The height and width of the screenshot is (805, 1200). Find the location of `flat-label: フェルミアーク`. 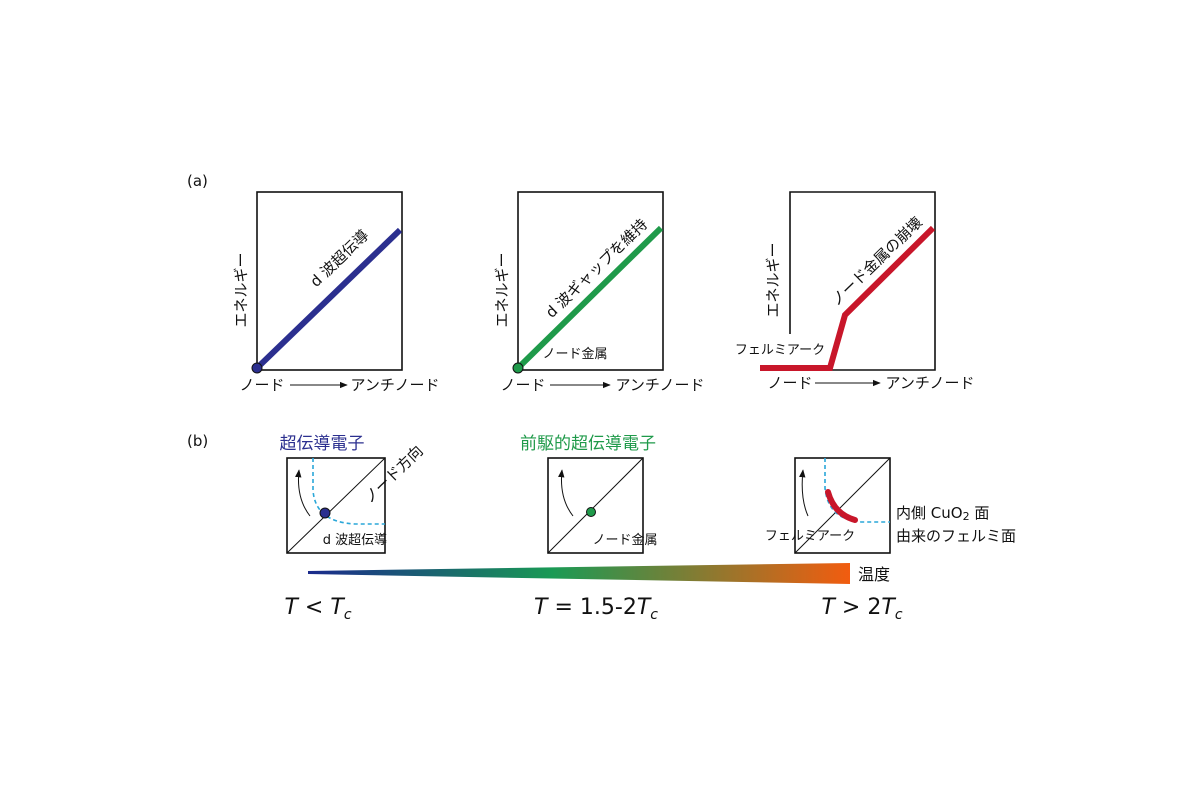

flat-label: フェルミアーク is located at coordinates (780, 350).